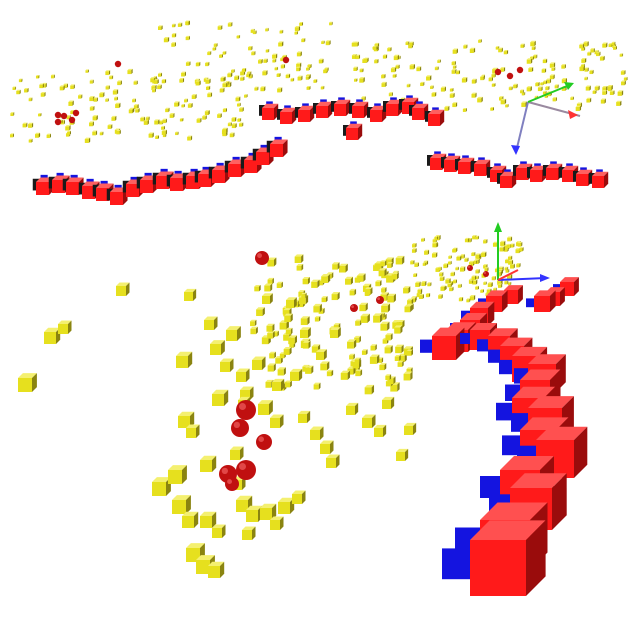  I want to click on pose-blue-marker, so click(483, 345).